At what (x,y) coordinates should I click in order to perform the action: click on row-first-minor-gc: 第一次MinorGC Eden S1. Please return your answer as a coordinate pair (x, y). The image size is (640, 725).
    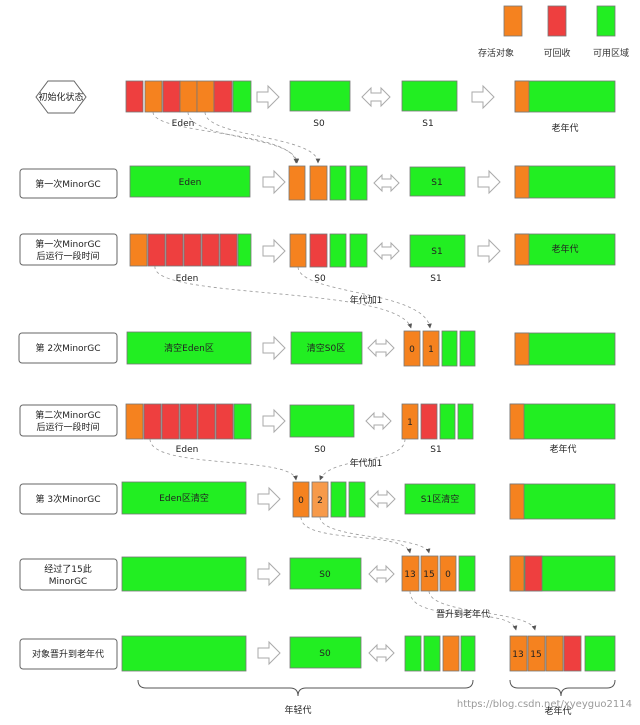
    Looking at the image, I should click on (317, 183).